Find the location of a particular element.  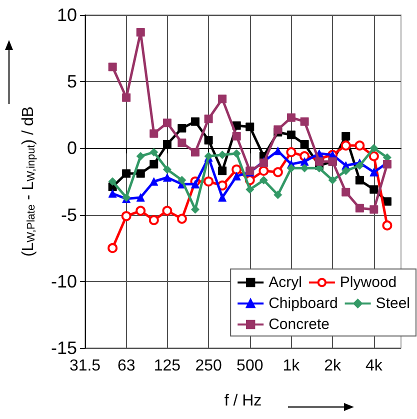

legend-label: Concrete is located at coordinates (299, 324).